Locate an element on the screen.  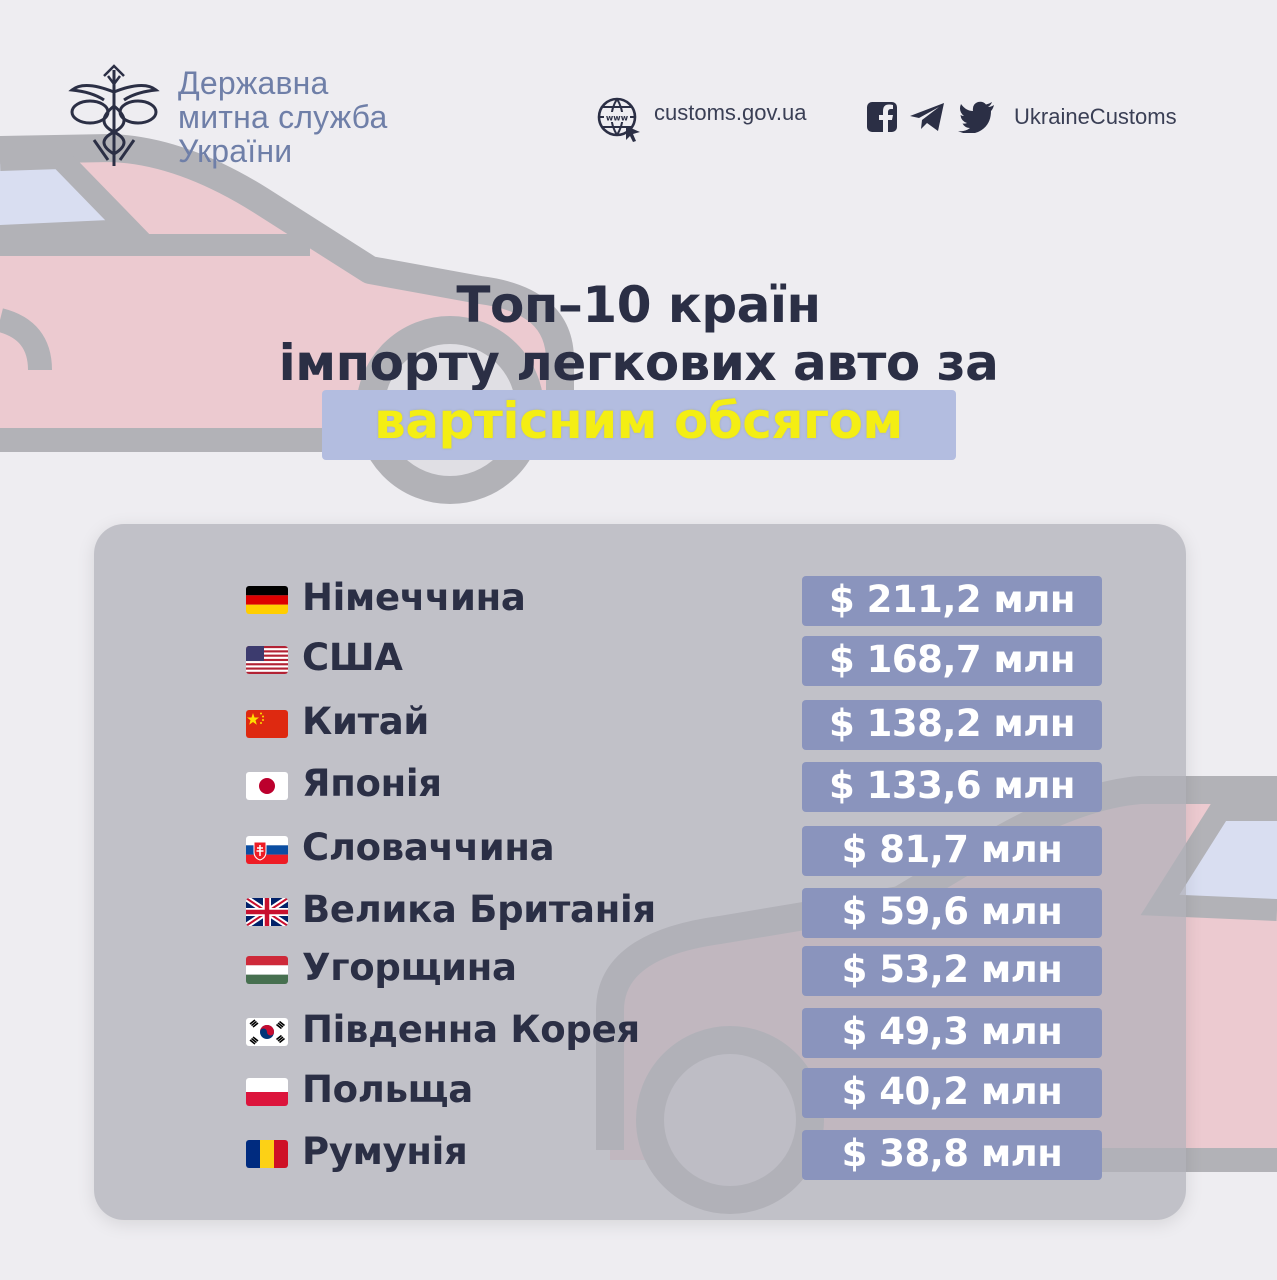
country-name: Румунія is located at coordinates (385, 1151).